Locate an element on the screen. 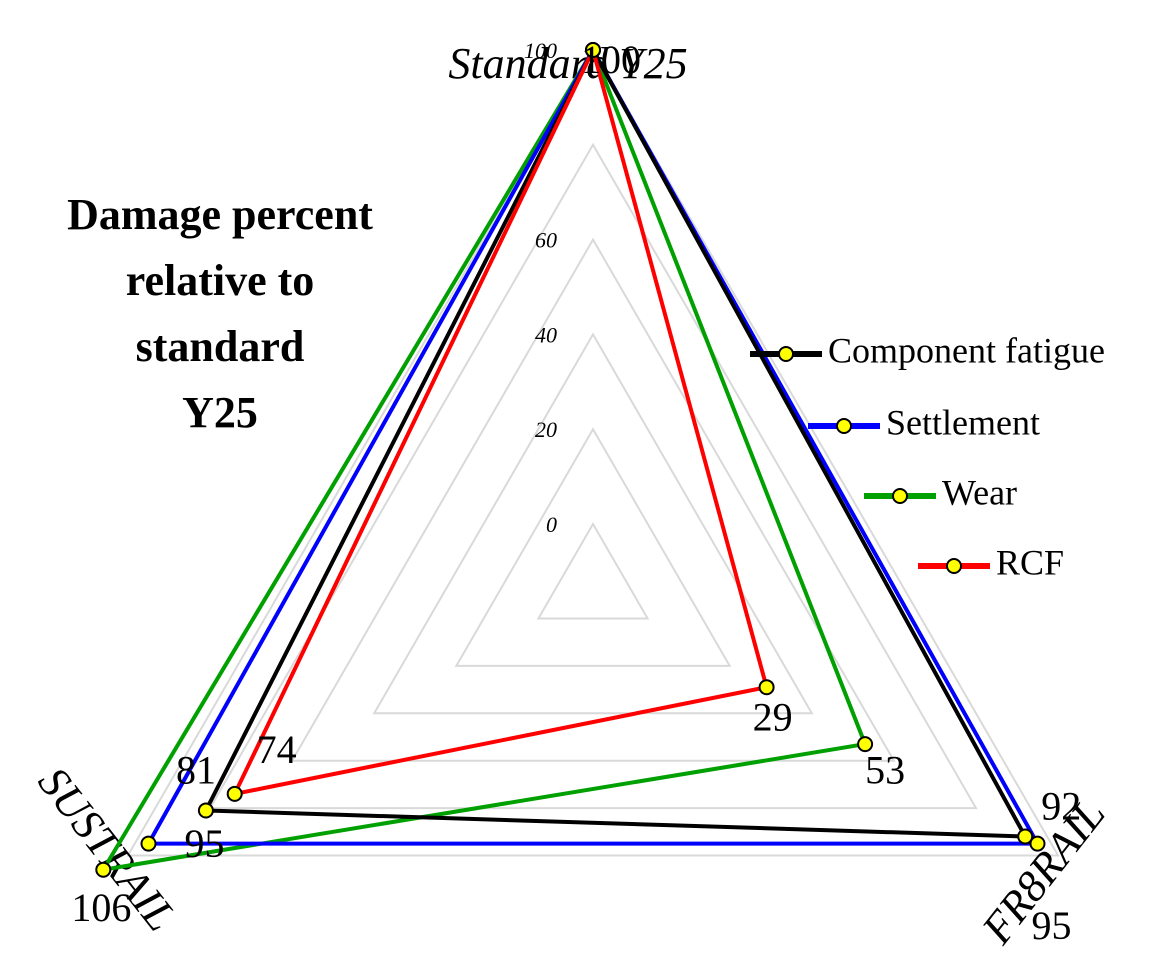  chart-title: Damage percent relative to standard Y25 is located at coordinates (220, 314).